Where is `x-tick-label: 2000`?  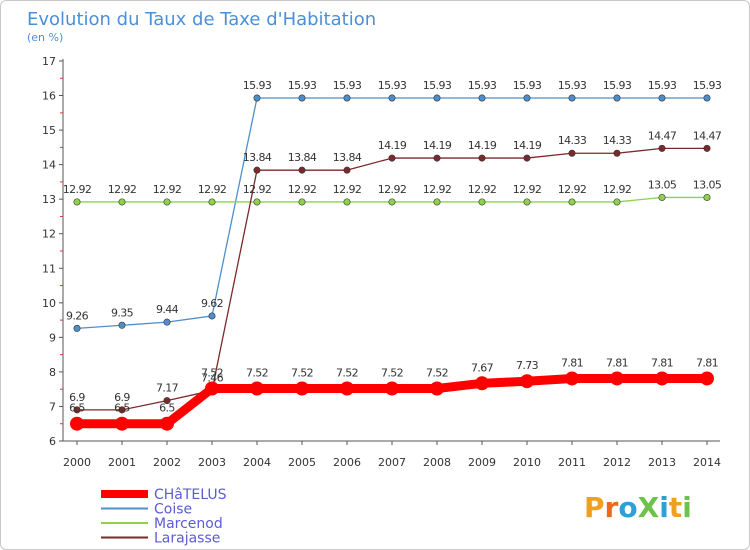 x-tick-label: 2000 is located at coordinates (77, 462).